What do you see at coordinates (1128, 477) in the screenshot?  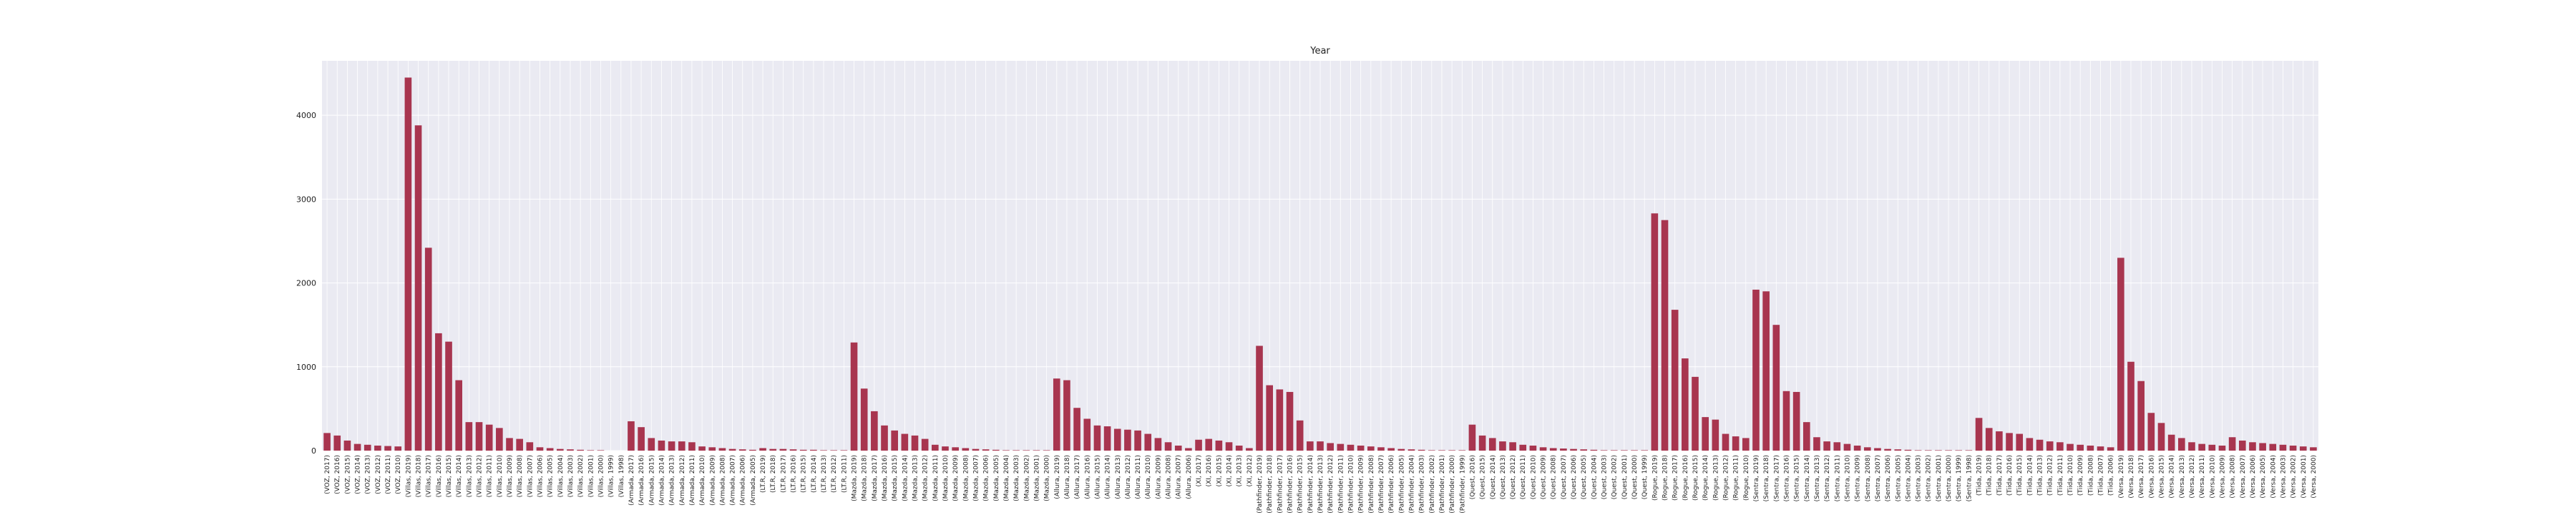 I see `x-tick-label: (Allura, 2012)` at bounding box center [1128, 477].